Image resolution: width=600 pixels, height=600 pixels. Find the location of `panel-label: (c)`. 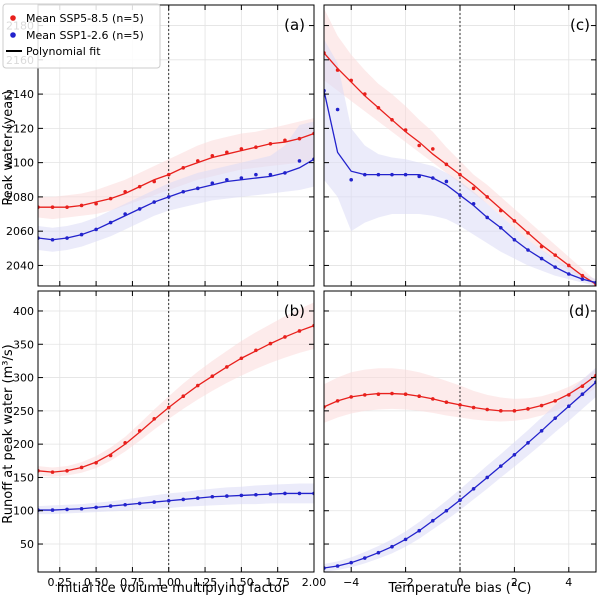

panel-label: (c) is located at coordinates (580, 25).